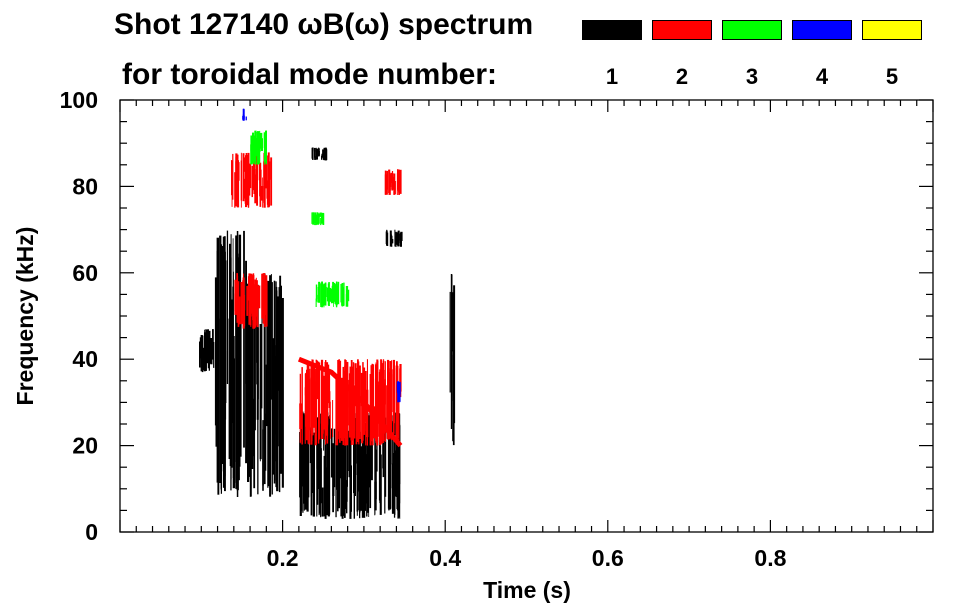  What do you see at coordinates (752, 76) in the screenshot?
I see `legend-label-3: 3` at bounding box center [752, 76].